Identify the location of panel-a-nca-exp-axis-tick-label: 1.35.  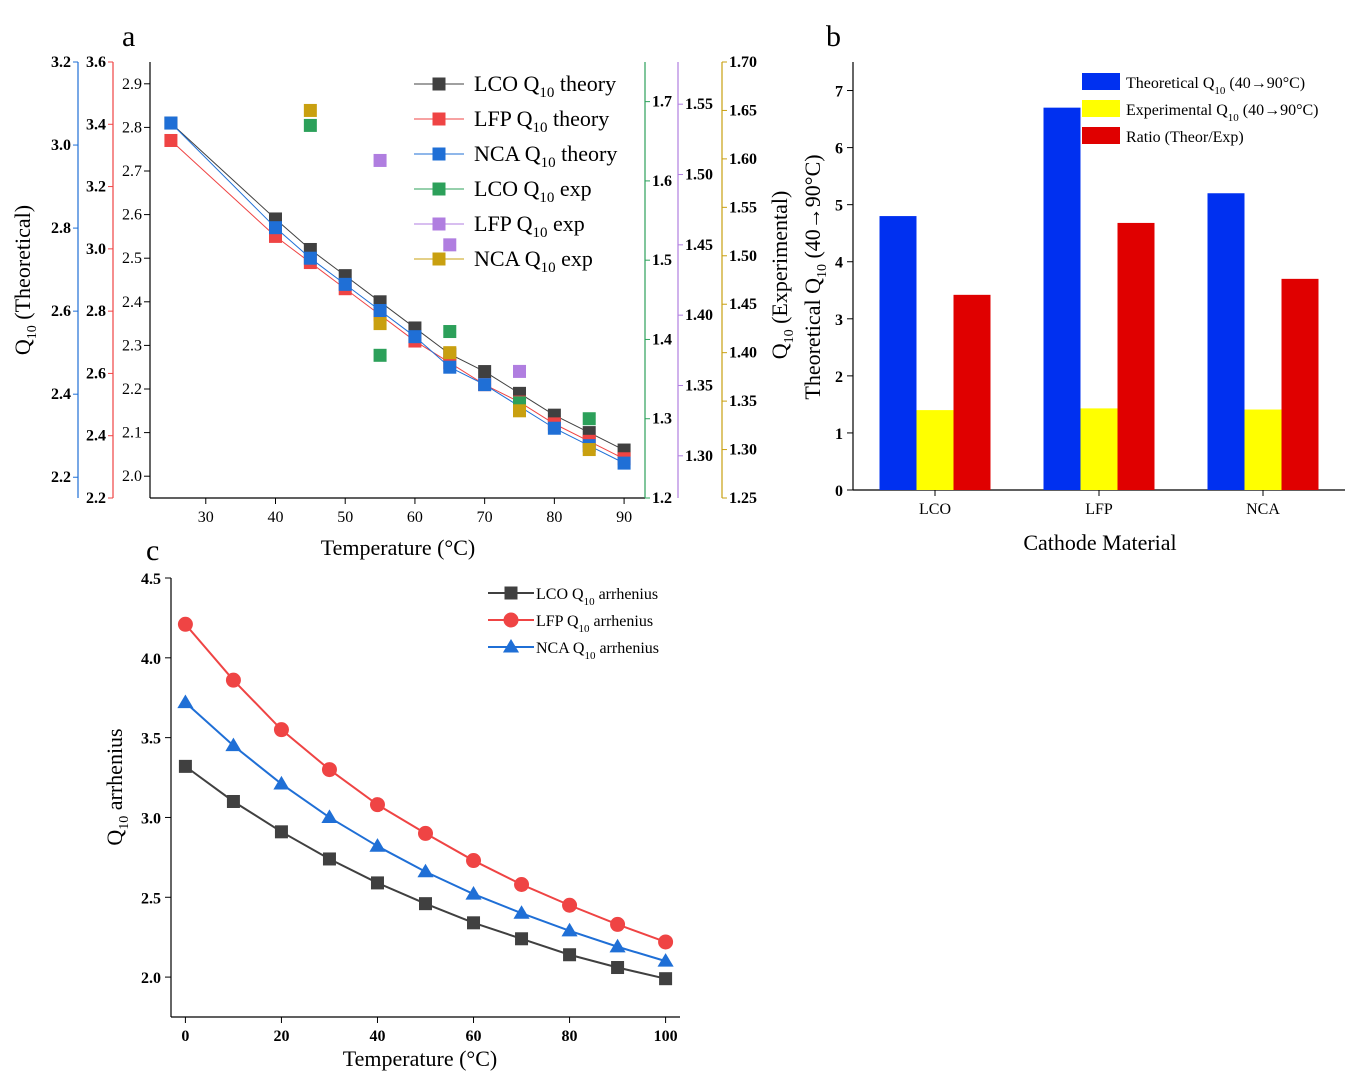
(743, 401).